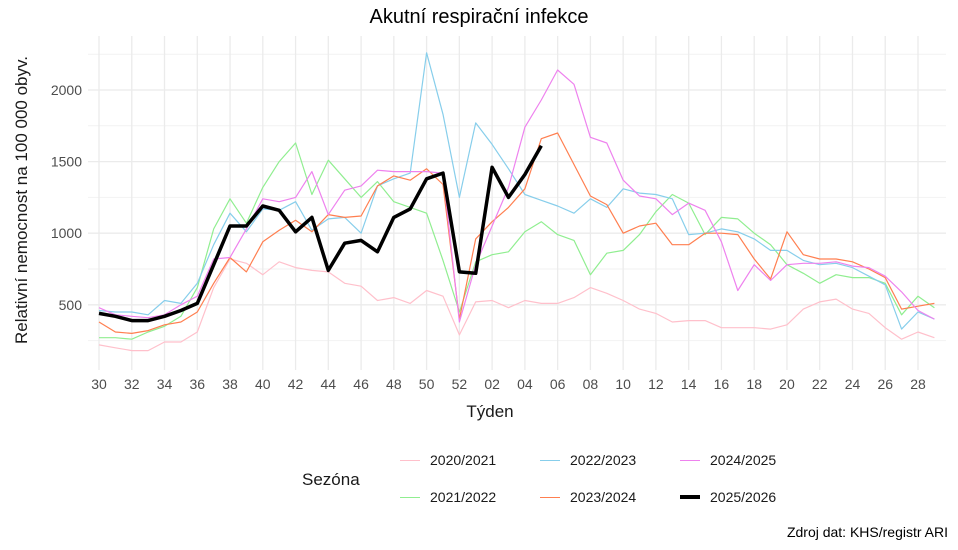 The width and height of the screenshot is (958, 550). I want to click on x-tick-label: 16, so click(722, 384).